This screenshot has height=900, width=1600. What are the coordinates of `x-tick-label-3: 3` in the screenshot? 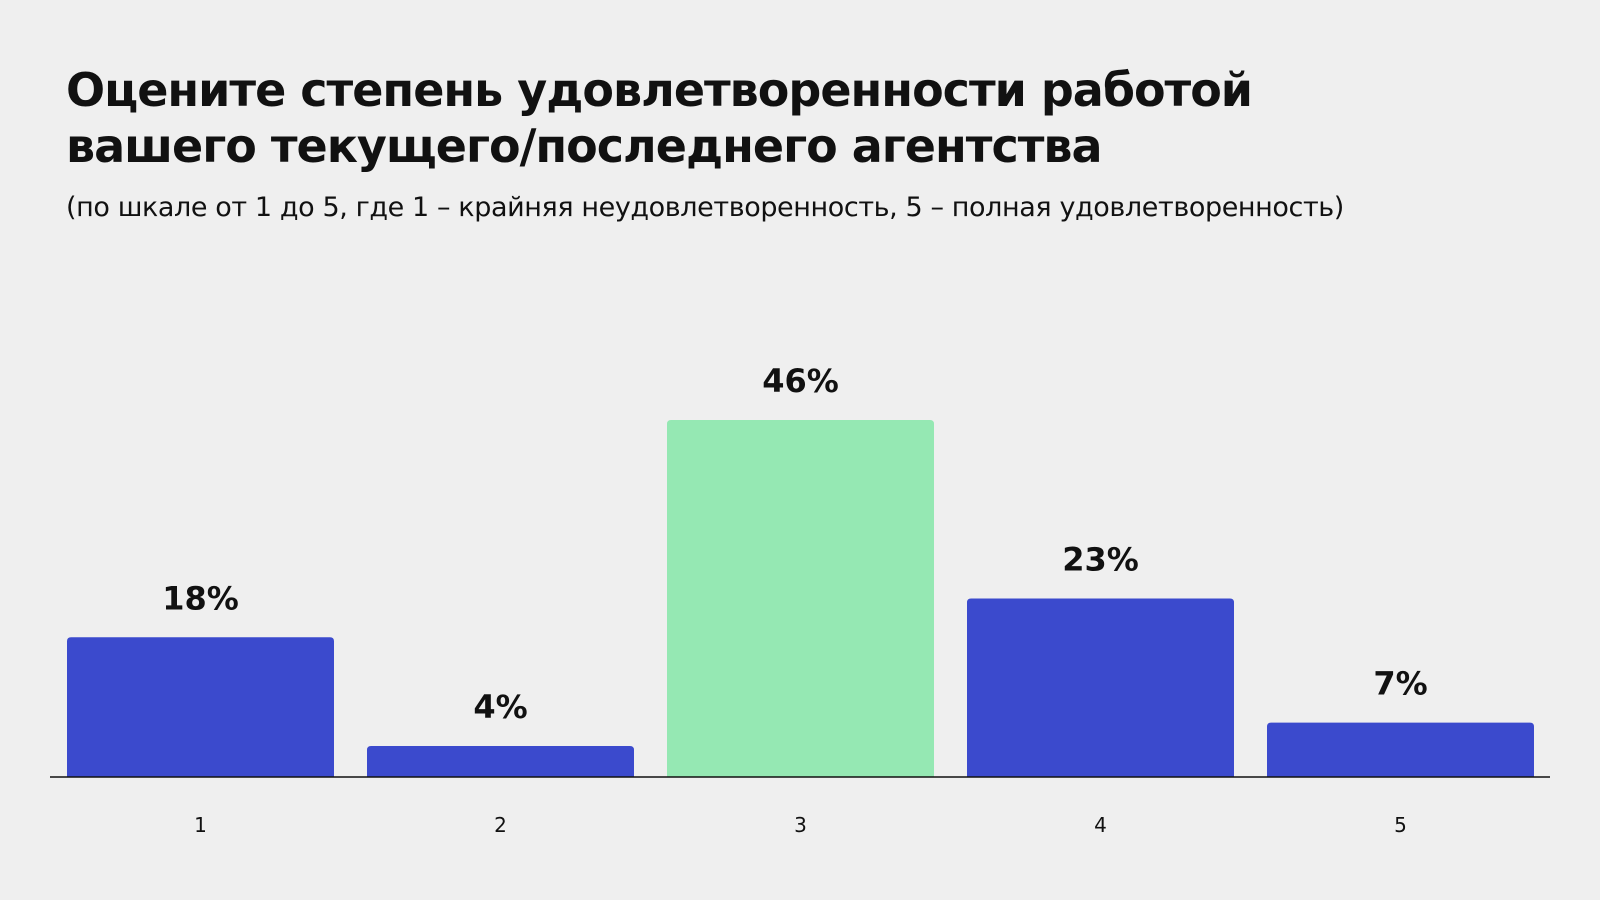 It's located at (800, 825).